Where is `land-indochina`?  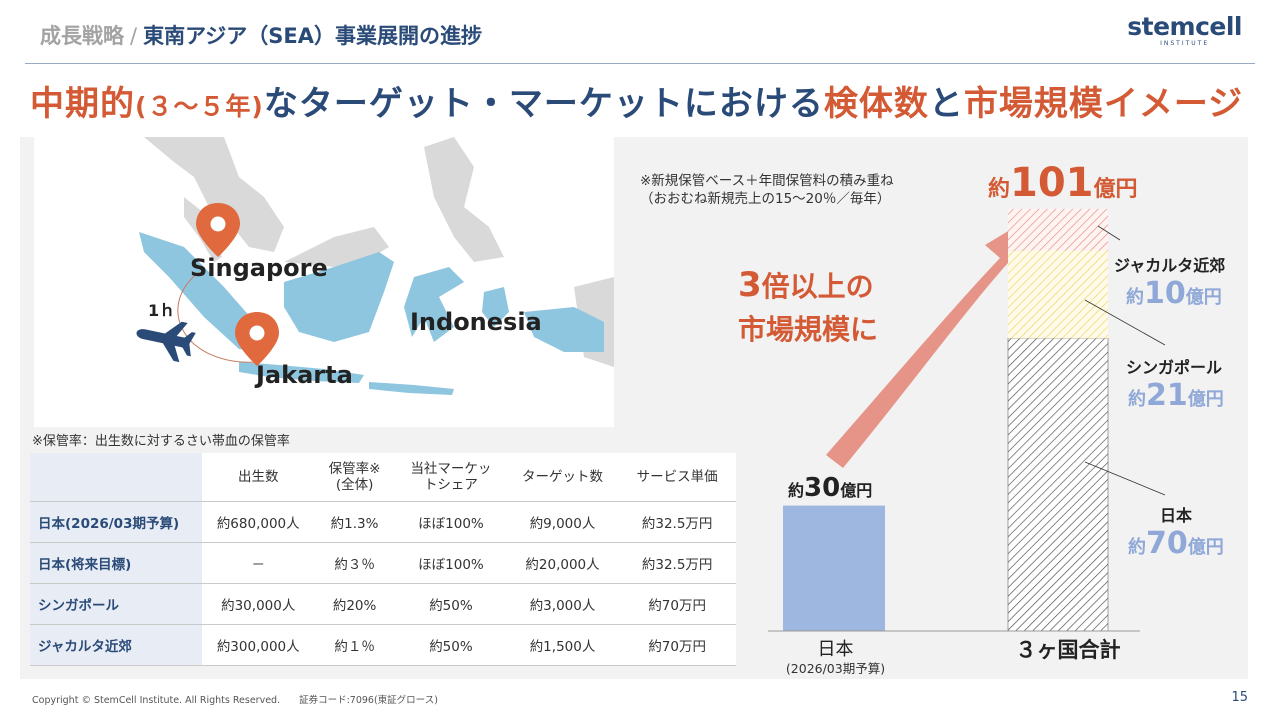 land-indochina is located at coordinates (214, 194).